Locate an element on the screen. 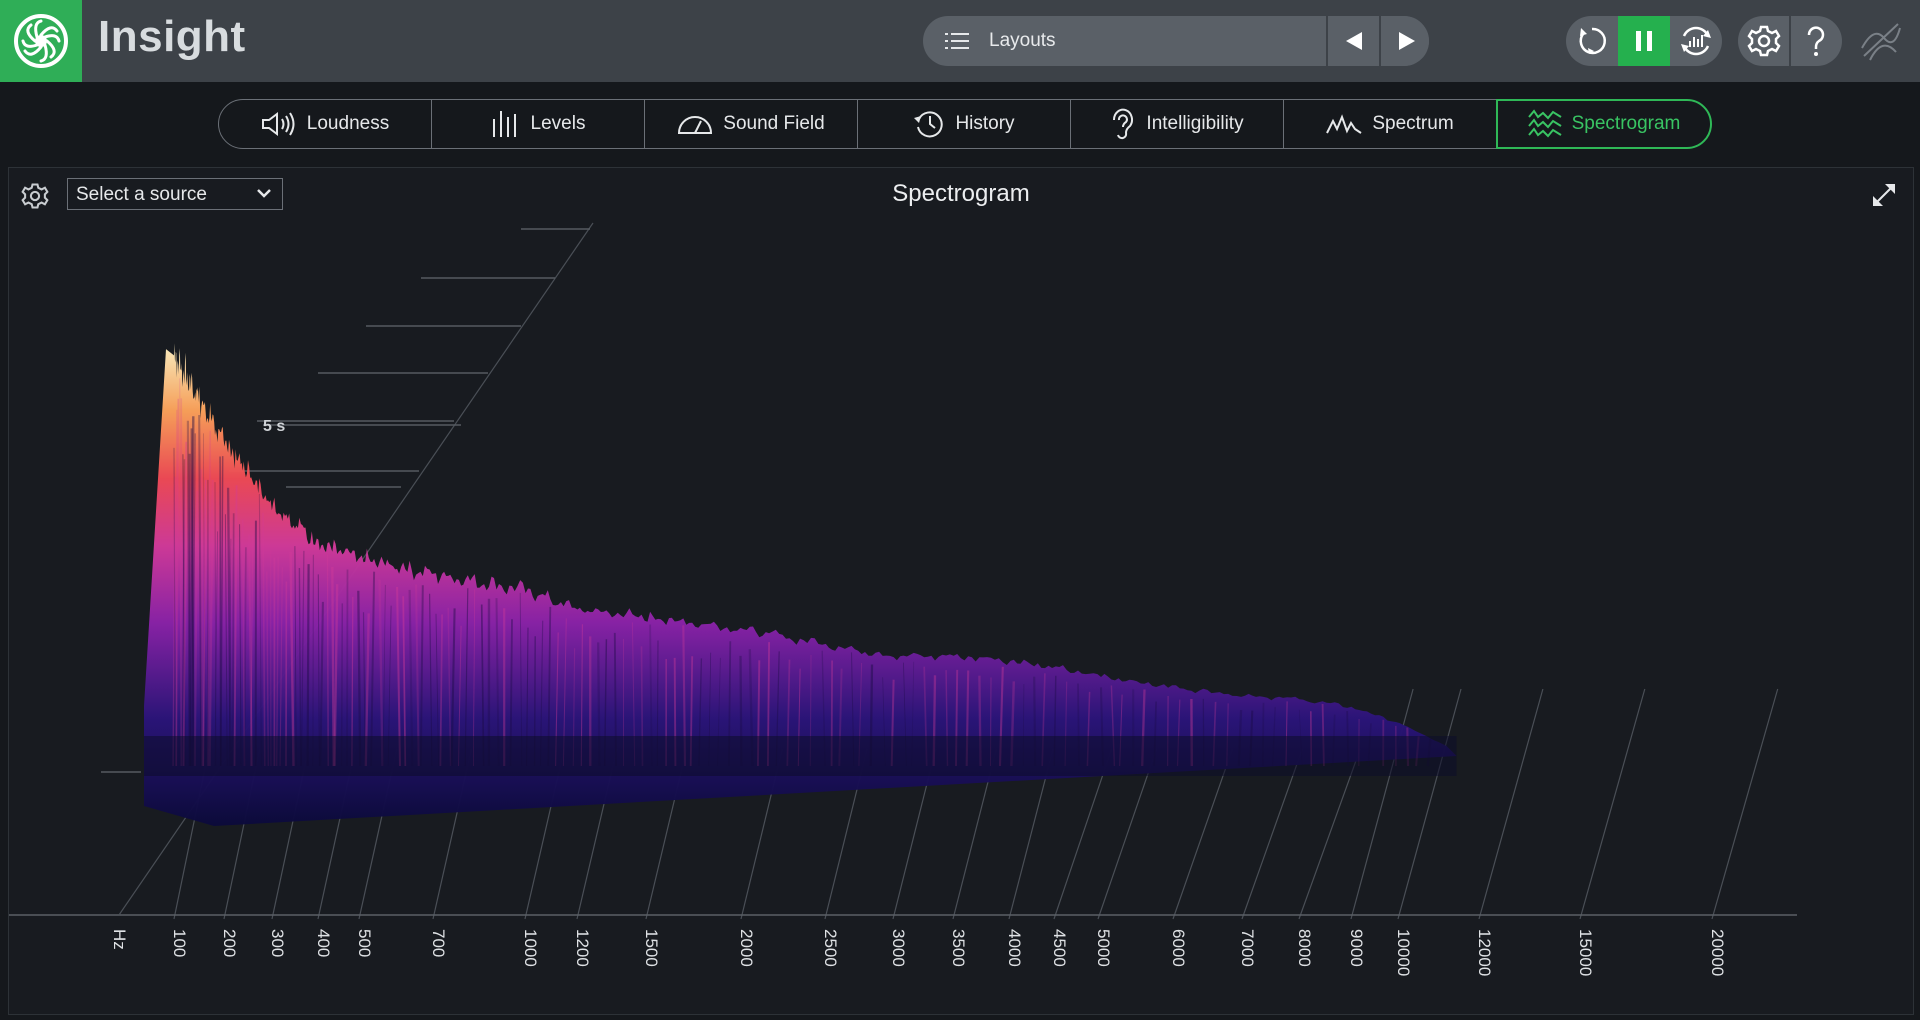  tab-label: Intelligibility is located at coordinates (1195, 123).